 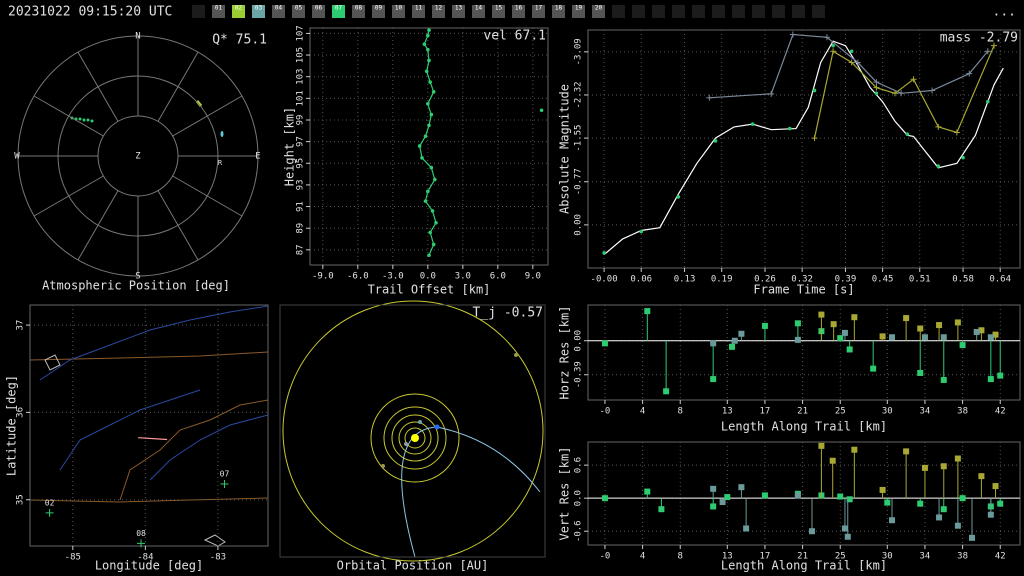 What do you see at coordinates (565, 353) in the screenshot?
I see `y-axis-label: Horz Res [km]` at bounding box center [565, 353].